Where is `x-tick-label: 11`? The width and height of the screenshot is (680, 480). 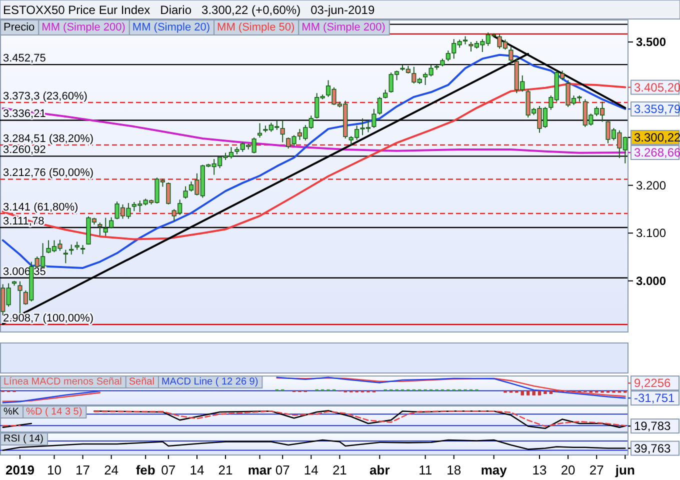
x-tick-label: 11 is located at coordinates (425, 470).